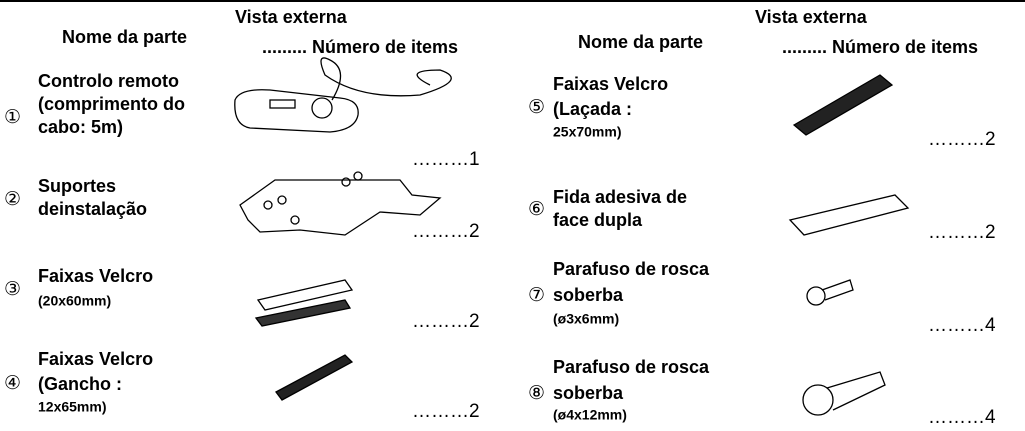 The height and width of the screenshot is (431, 1025). I want to click on item-name: cabo: 5m), so click(80, 127).